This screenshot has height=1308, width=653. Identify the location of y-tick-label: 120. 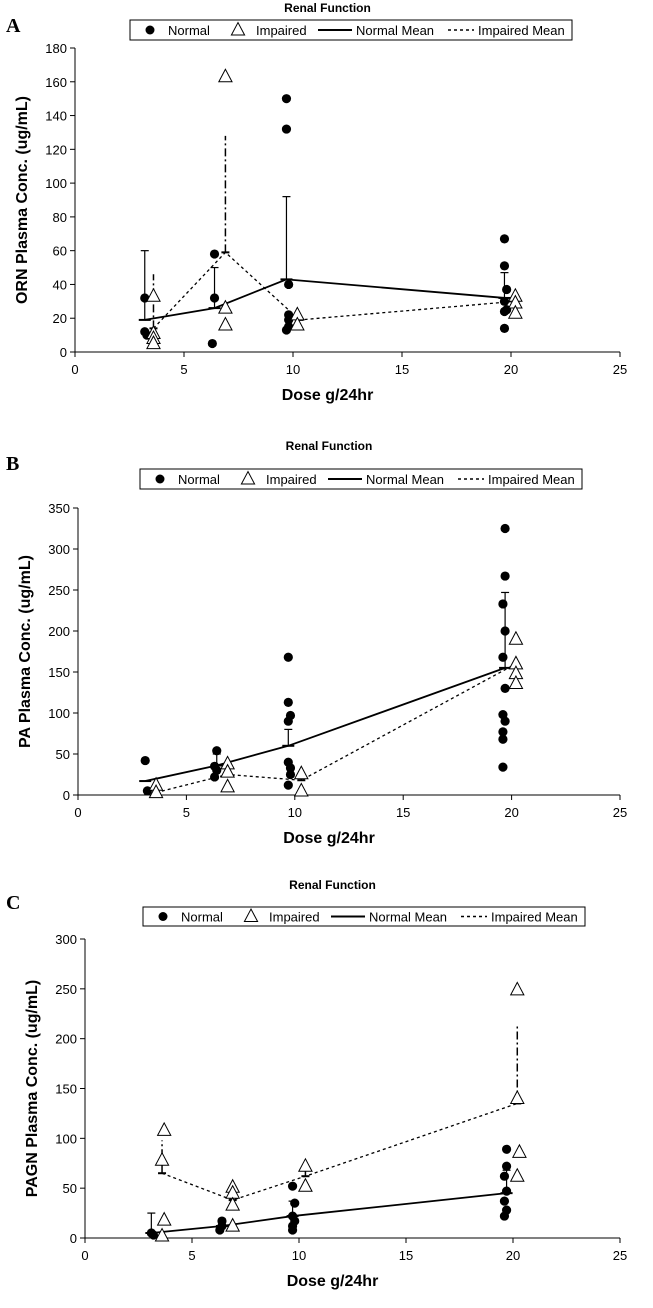
(56, 149).